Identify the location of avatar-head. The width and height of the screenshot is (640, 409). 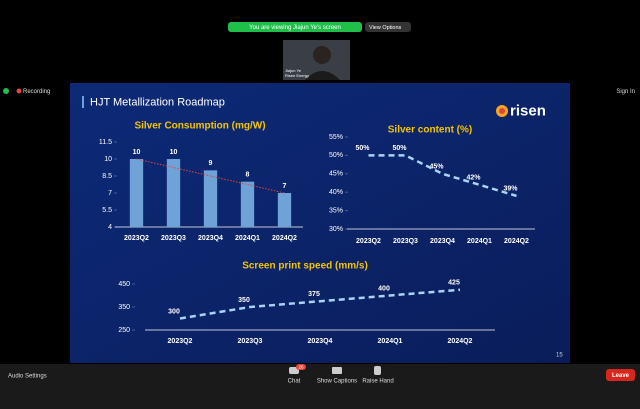
(322, 55).